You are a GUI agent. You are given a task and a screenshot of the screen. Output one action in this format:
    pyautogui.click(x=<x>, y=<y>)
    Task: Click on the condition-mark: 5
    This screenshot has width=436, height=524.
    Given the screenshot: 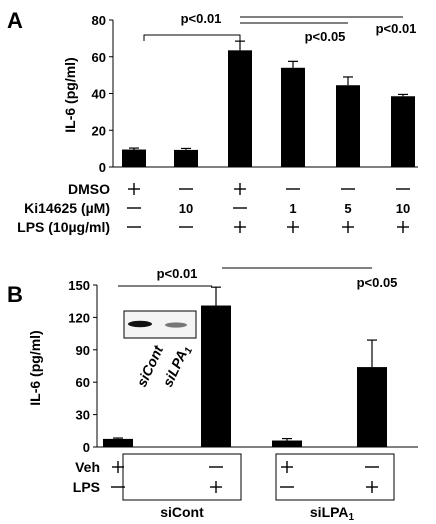 What is the action you would take?
    pyautogui.click(x=347, y=208)
    